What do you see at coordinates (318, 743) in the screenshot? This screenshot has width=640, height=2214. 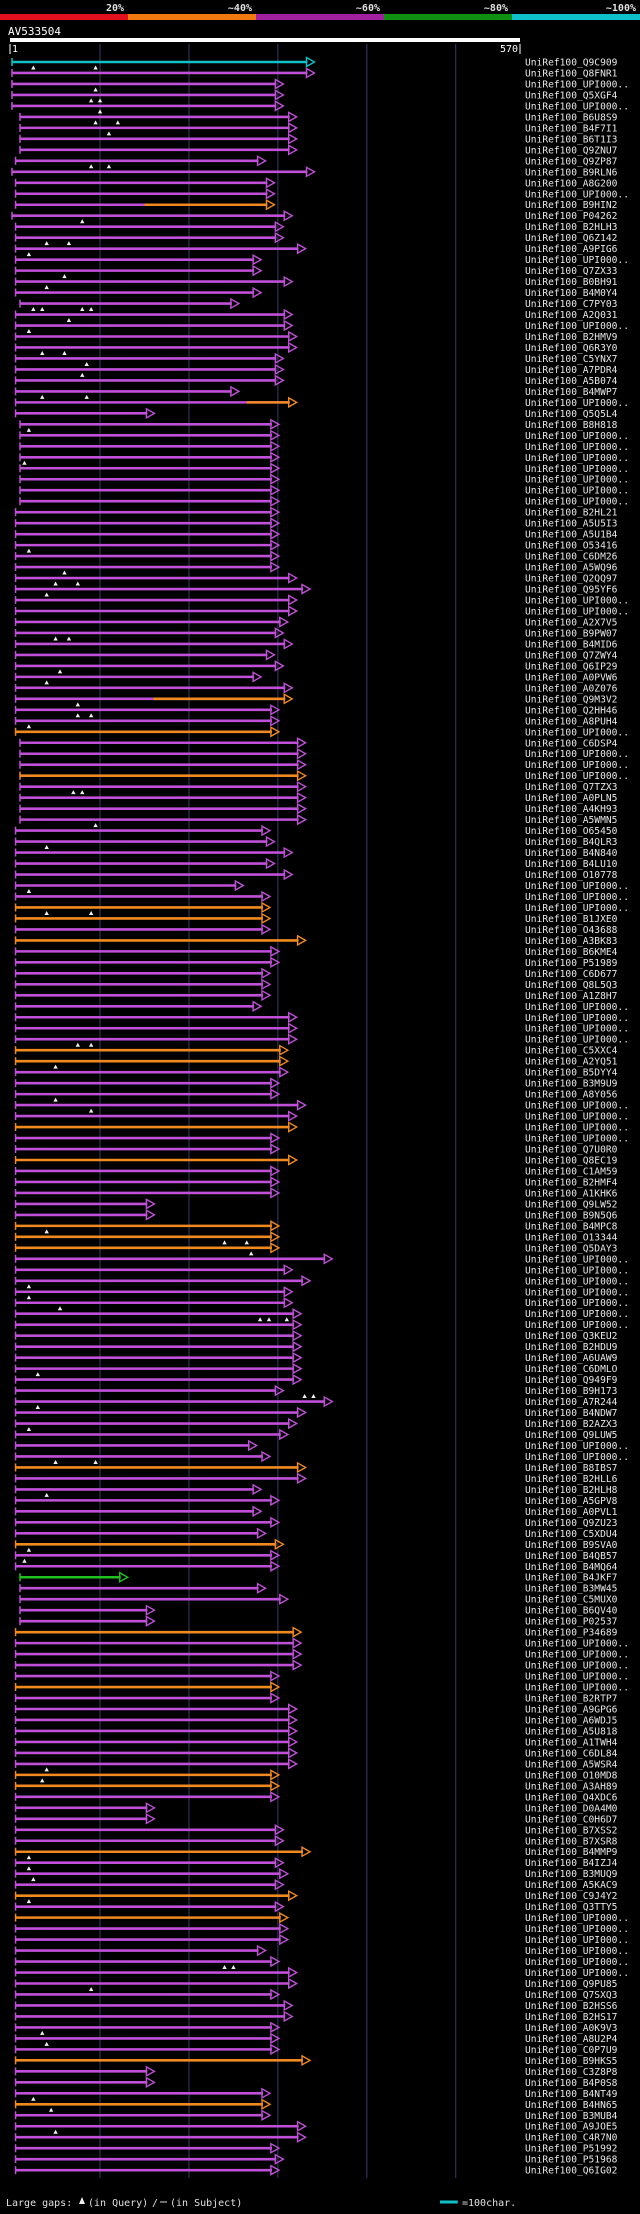 I see `hit-row: UniRef100_C6DSP4` at bounding box center [318, 743].